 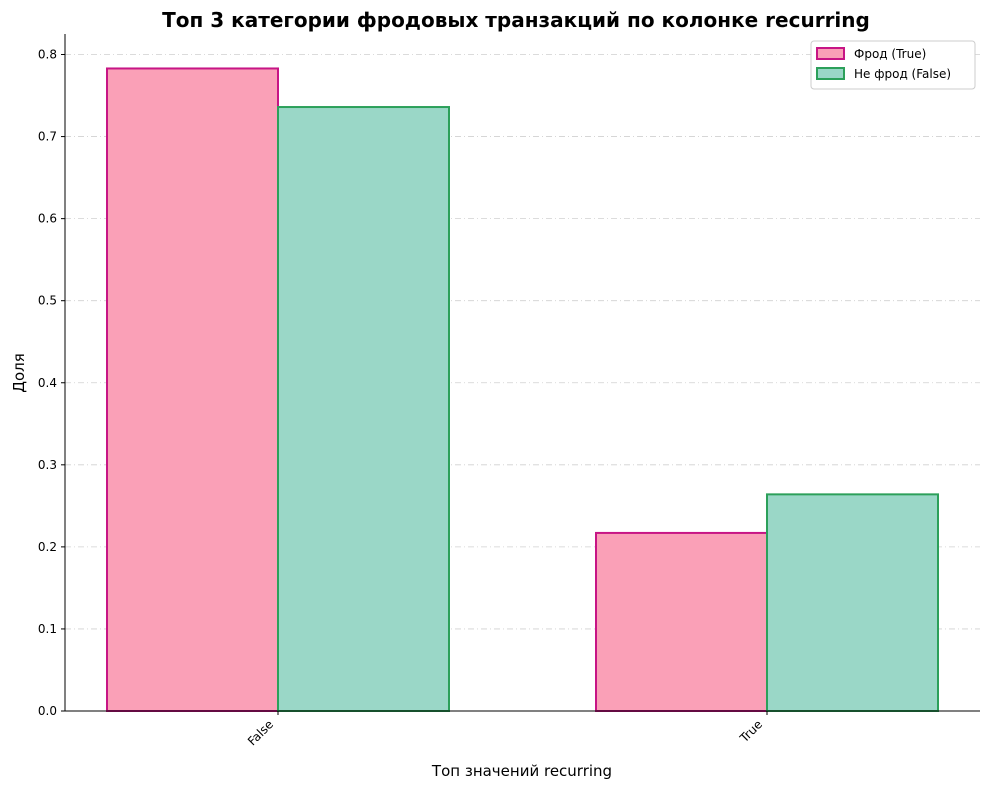 I want to click on y-tick-label: 0.8, so click(x=47, y=55).